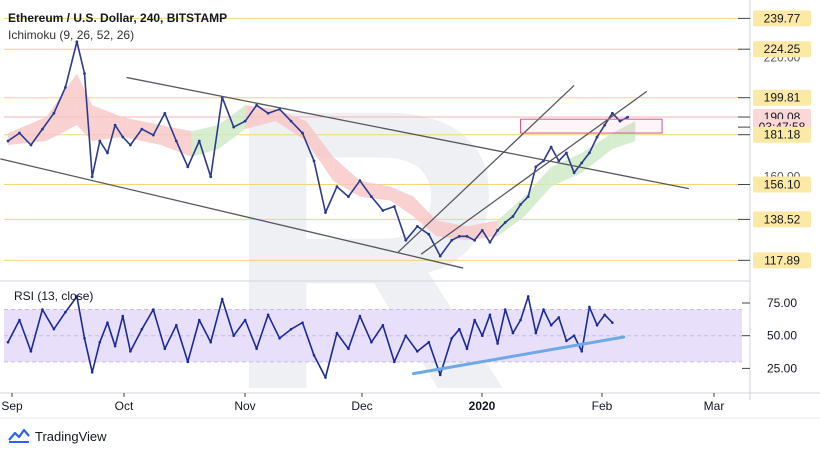 This screenshot has width=820, height=452. What do you see at coordinates (19, 435) in the screenshot?
I see `tradingview-logo-icon` at bounding box center [19, 435].